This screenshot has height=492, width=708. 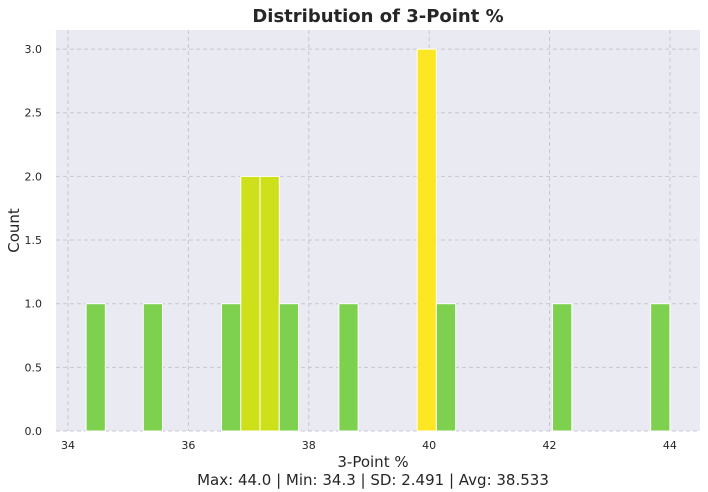 What do you see at coordinates (670, 445) in the screenshot?
I see `x-tick-label: 44` at bounding box center [670, 445].